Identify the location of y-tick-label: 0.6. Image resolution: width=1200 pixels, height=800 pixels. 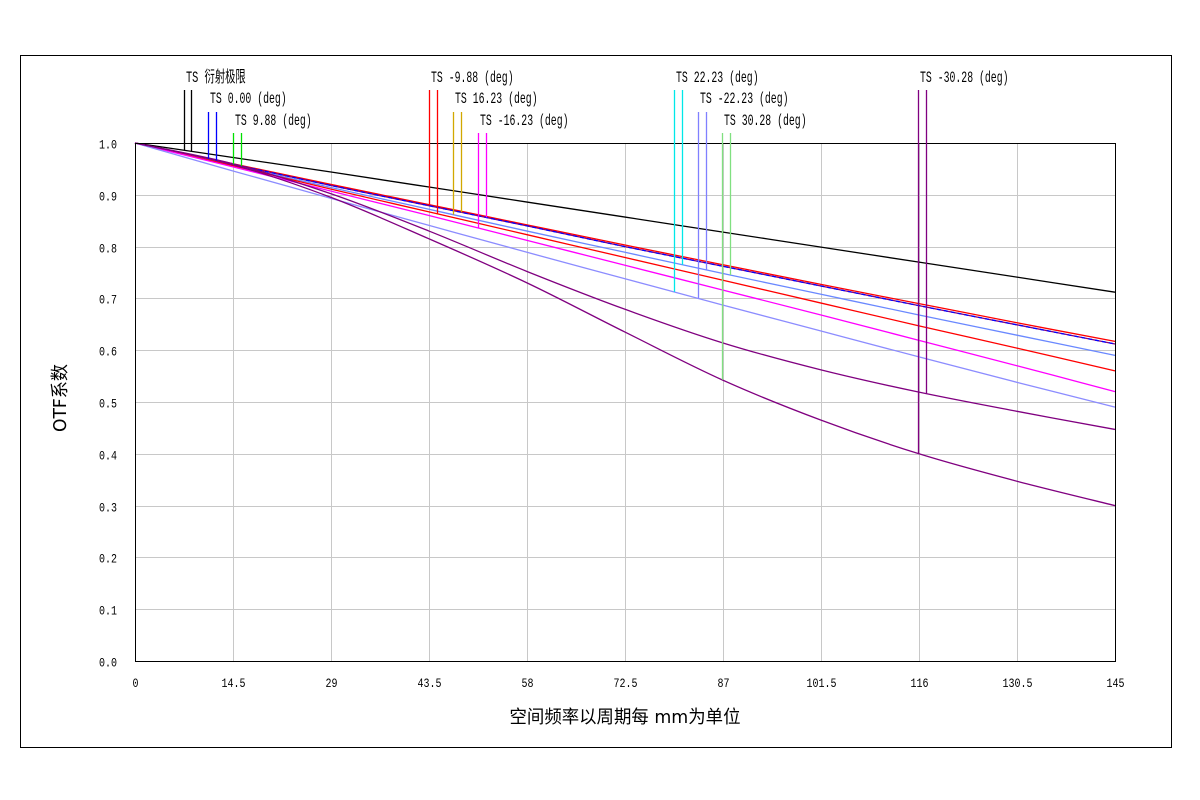
(108, 352).